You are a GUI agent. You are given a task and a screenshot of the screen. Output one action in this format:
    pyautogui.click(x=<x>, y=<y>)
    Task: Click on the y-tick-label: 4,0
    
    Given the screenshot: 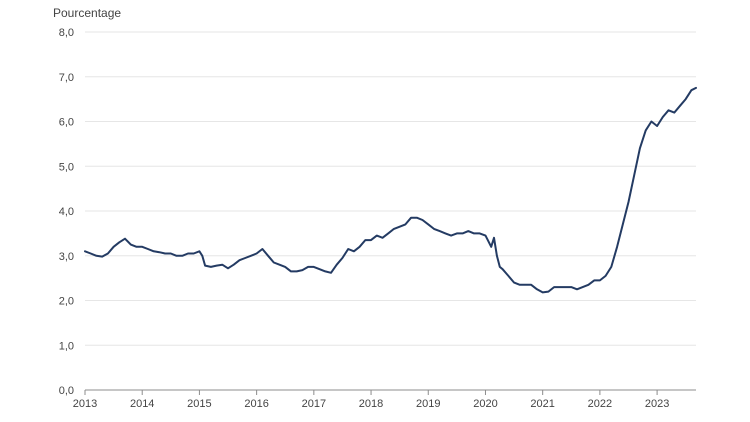 What is the action you would take?
    pyautogui.click(x=66, y=212)
    